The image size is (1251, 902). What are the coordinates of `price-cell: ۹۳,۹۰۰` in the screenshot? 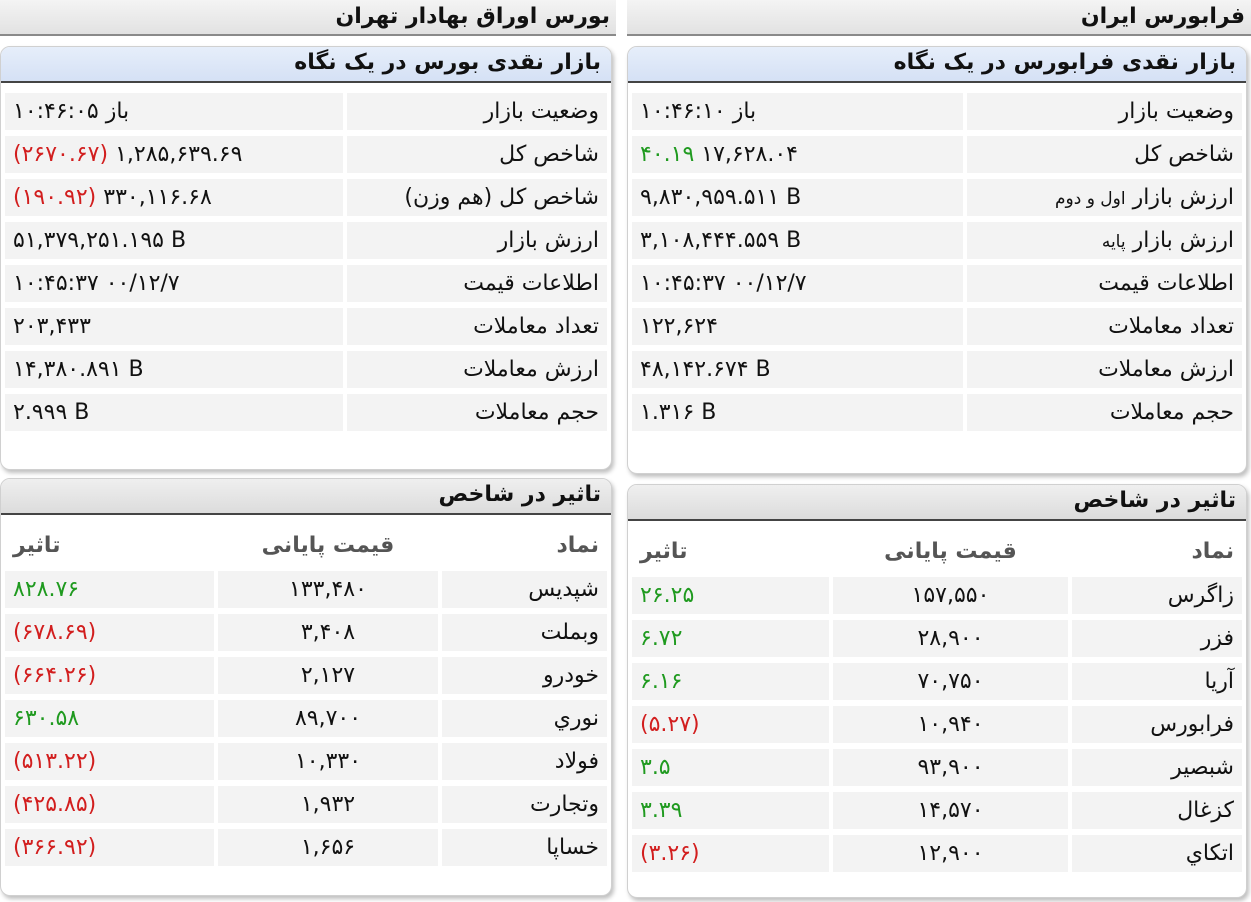 It's located at (950, 767).